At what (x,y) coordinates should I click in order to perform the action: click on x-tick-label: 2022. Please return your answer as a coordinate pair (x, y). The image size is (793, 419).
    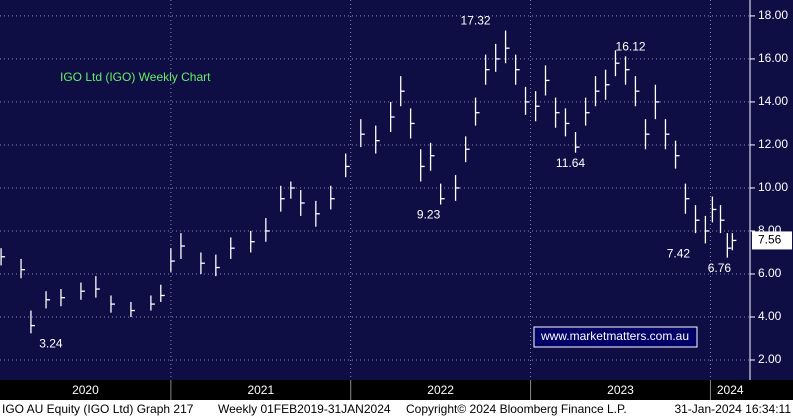
    Looking at the image, I should click on (440, 390).